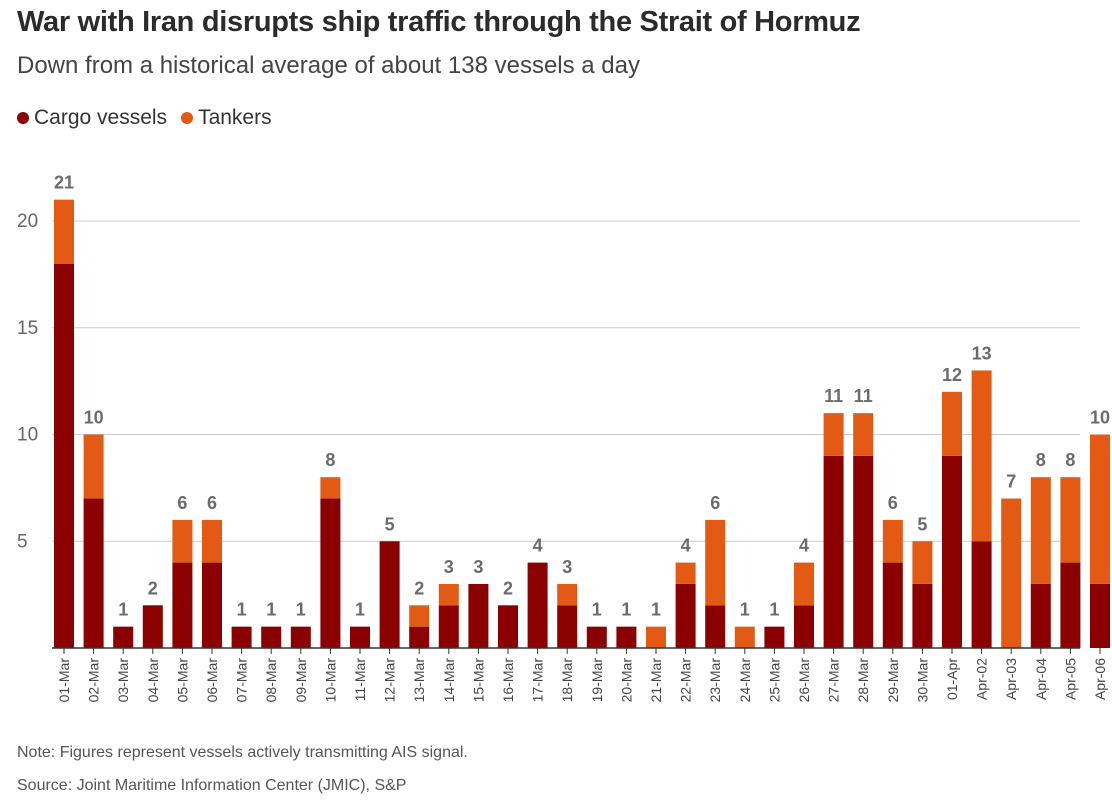 Image resolution: width=1112 pixels, height=802 pixels. Describe the element at coordinates (774, 680) in the screenshot. I see `x-tick-label-25-Mar: 25-Mar` at that location.